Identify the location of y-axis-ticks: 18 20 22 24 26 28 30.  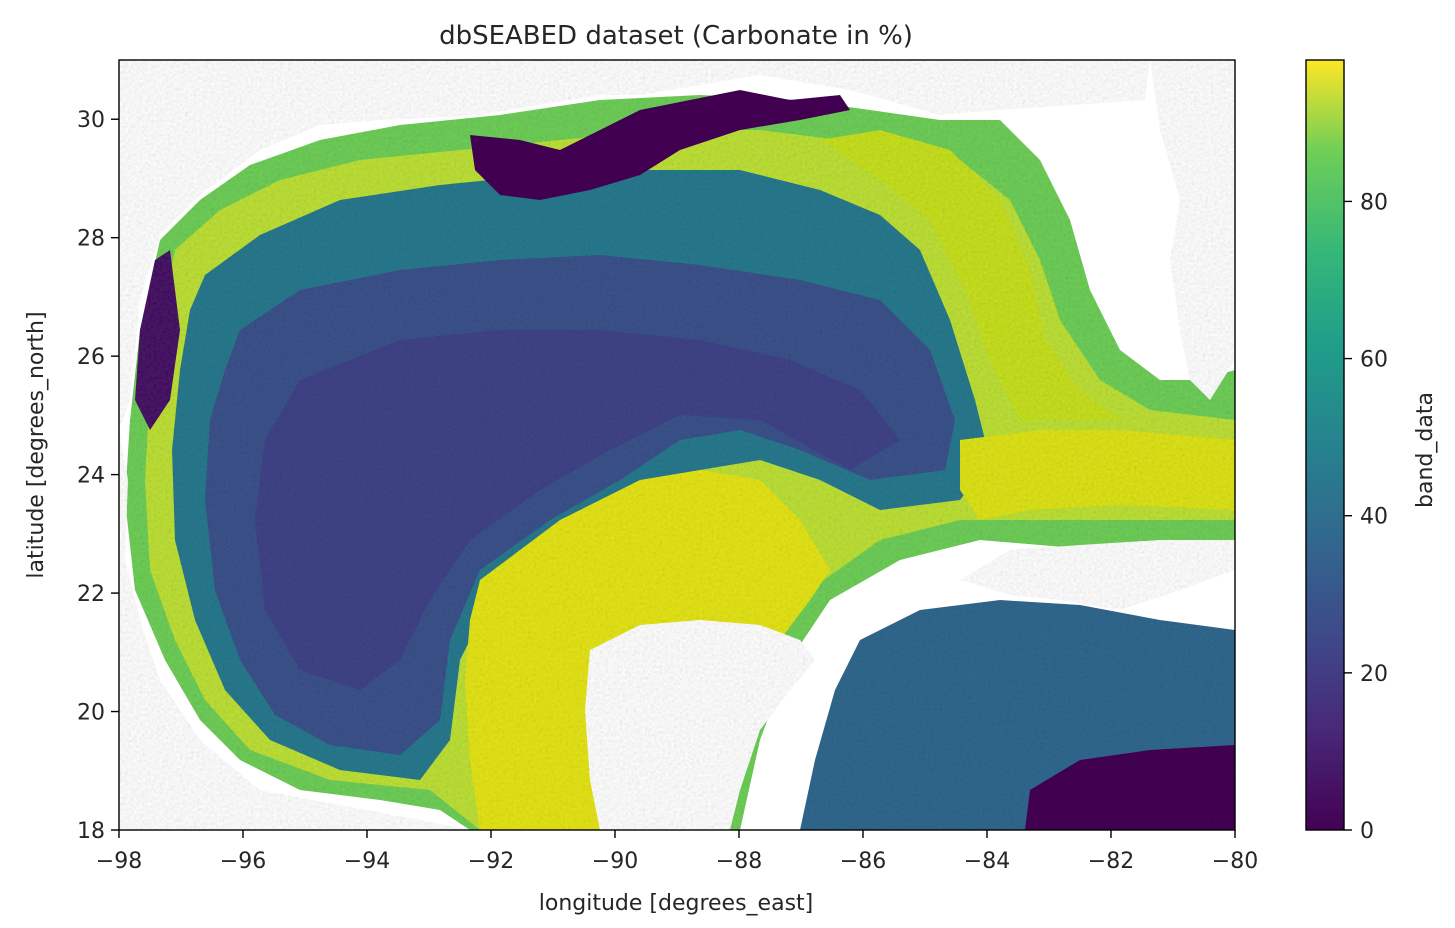
(98, 476).